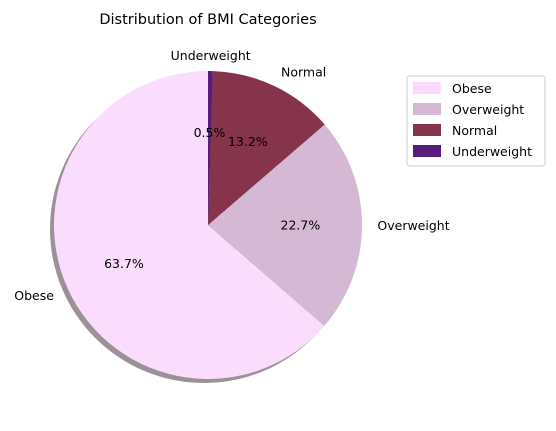 This screenshot has height=431, width=556. Describe the element at coordinates (211, 55) in the screenshot. I see `pie-label-underweight: Underweight` at that location.